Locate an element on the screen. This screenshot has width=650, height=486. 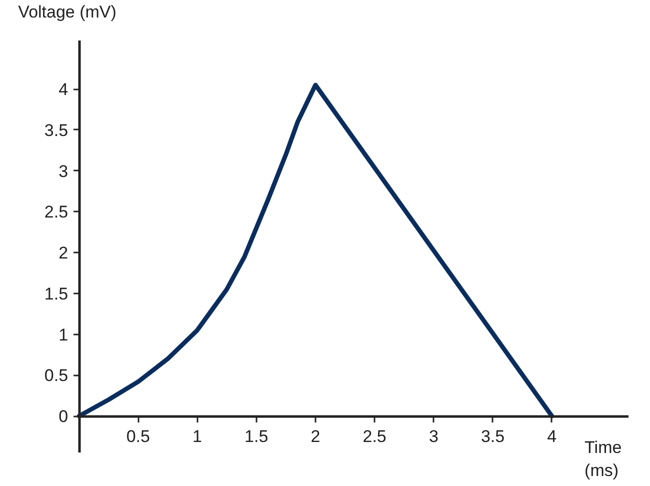
x-tick-label: 4 is located at coordinates (552, 436).